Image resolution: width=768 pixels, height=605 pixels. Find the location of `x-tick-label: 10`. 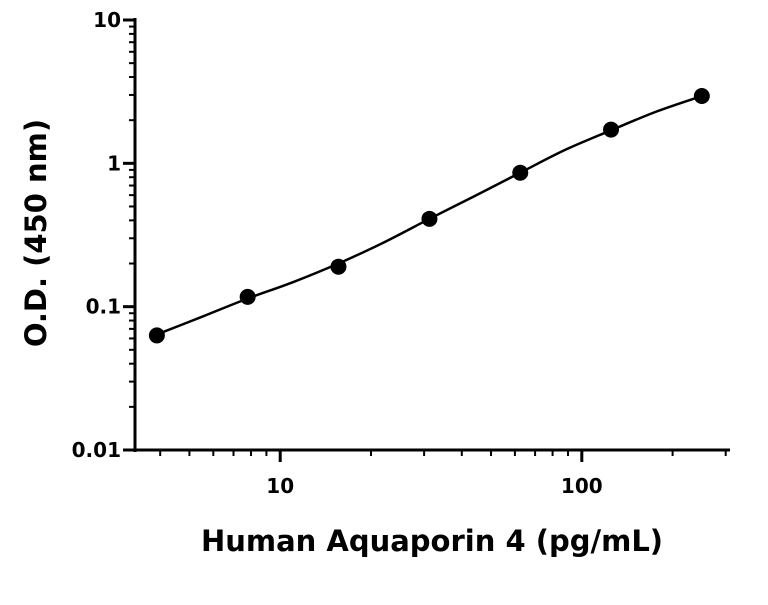

x-tick-label: 10 is located at coordinates (280, 486).